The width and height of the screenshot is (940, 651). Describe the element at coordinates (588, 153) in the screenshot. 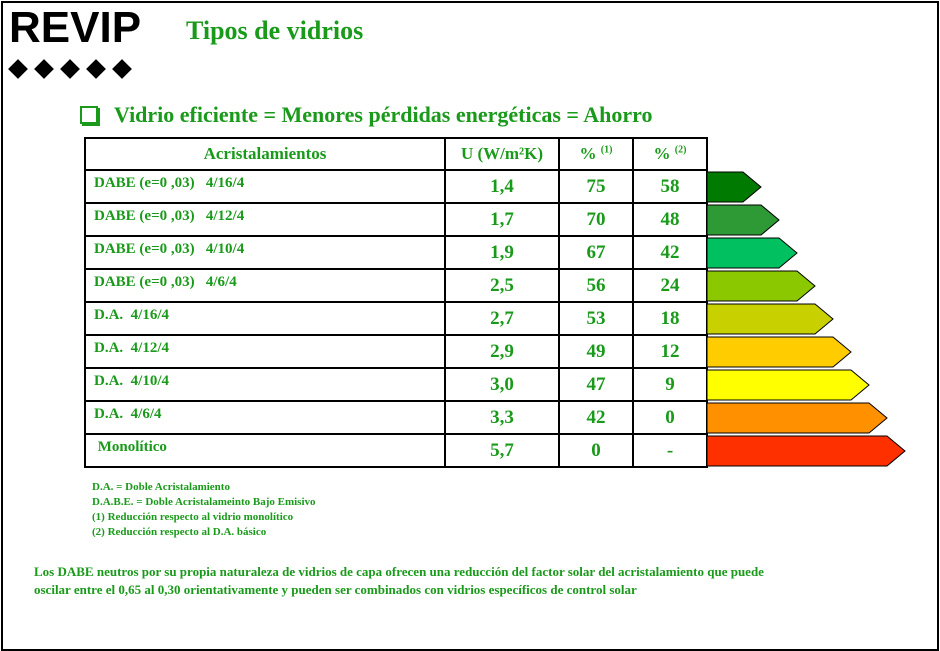

I see `header-percent-1-text: %` at that location.